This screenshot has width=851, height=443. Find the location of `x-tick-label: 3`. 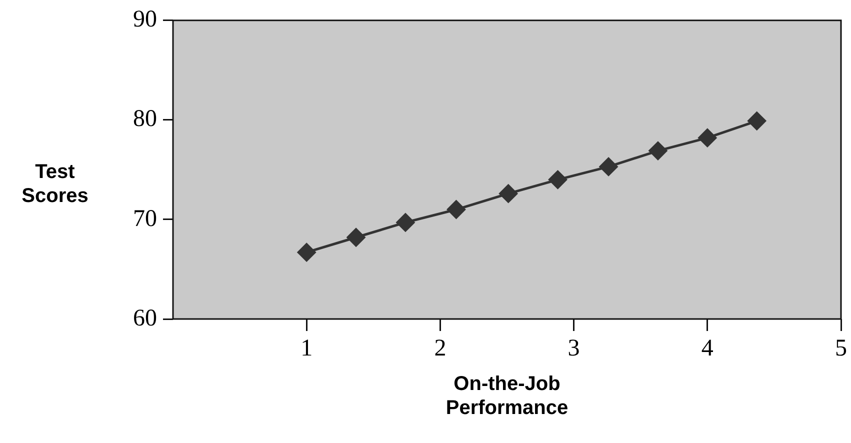

x-tick-label: 3 is located at coordinates (574, 349).